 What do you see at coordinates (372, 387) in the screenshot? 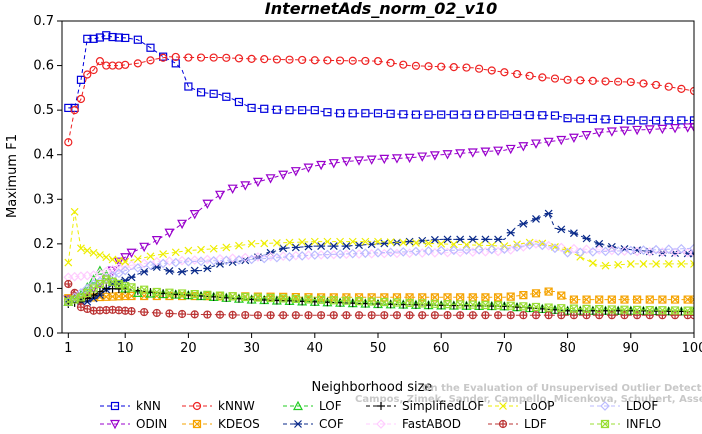
I see `x-axis-label: Neighborhood size` at bounding box center [372, 387].